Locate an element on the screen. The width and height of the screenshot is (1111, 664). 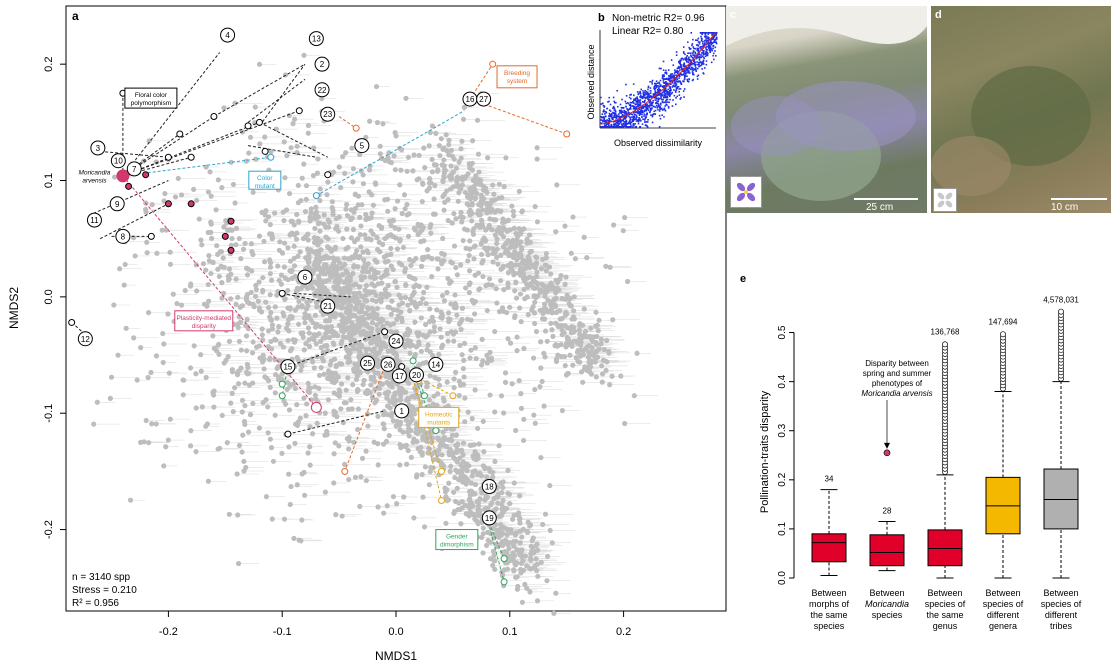
numbered-label: 9 is located at coordinates (117, 204).